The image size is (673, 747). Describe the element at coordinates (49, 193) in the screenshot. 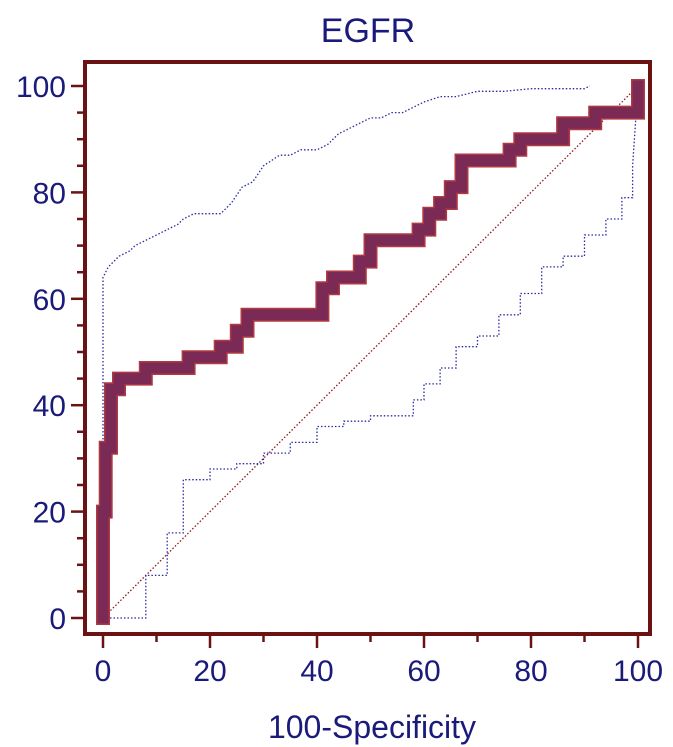

I see `y-tick-label: 80` at that location.